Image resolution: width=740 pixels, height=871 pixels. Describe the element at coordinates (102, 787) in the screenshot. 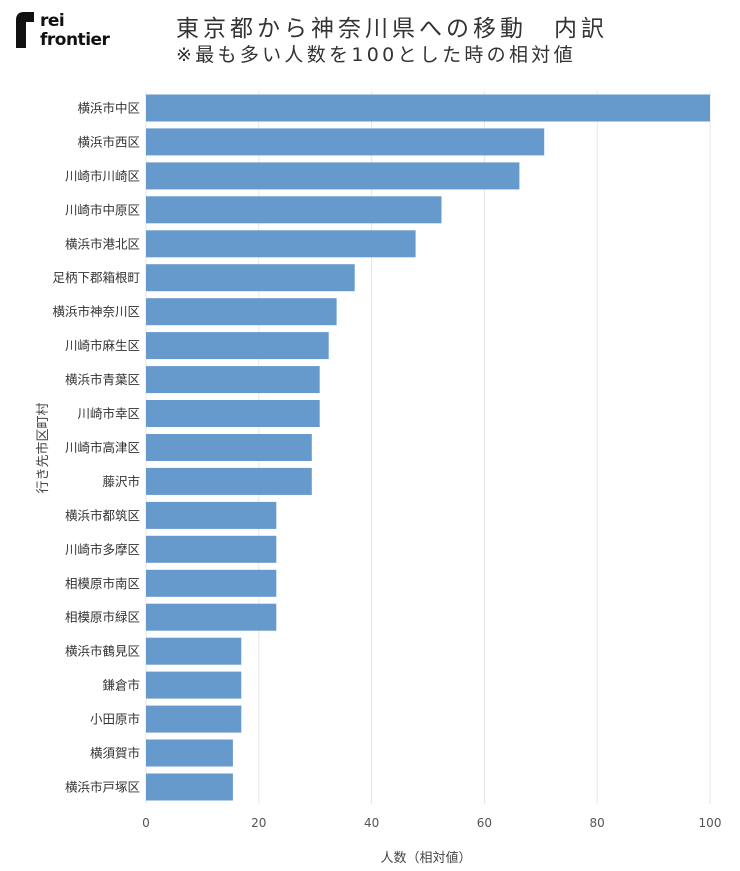

I see `category-label: 横浜市戸塚区` at that location.